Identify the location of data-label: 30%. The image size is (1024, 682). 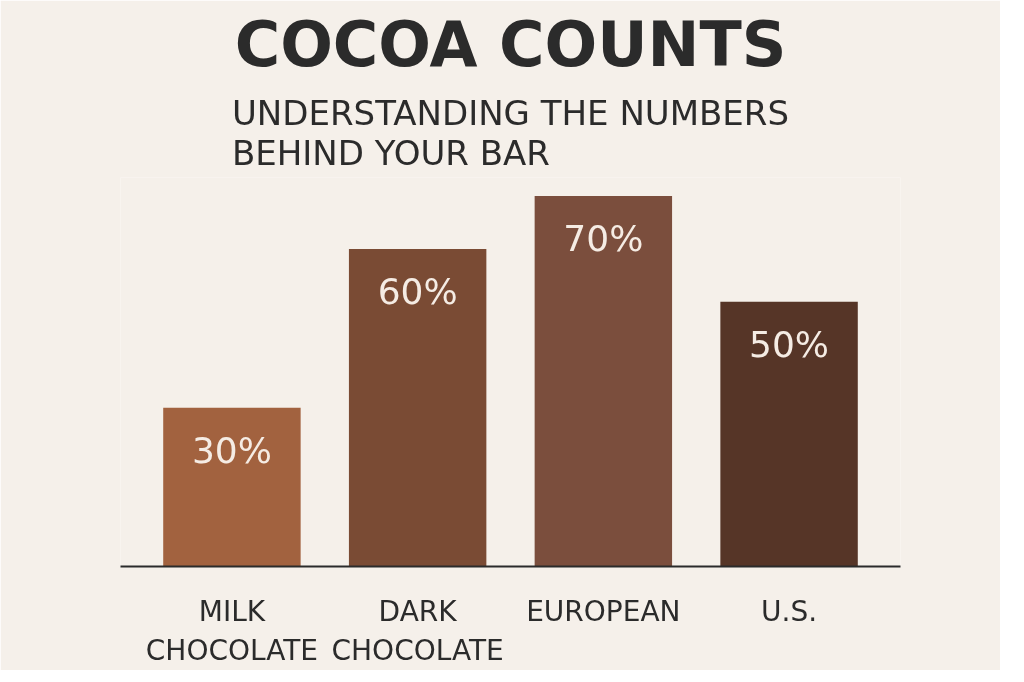
(231, 450).